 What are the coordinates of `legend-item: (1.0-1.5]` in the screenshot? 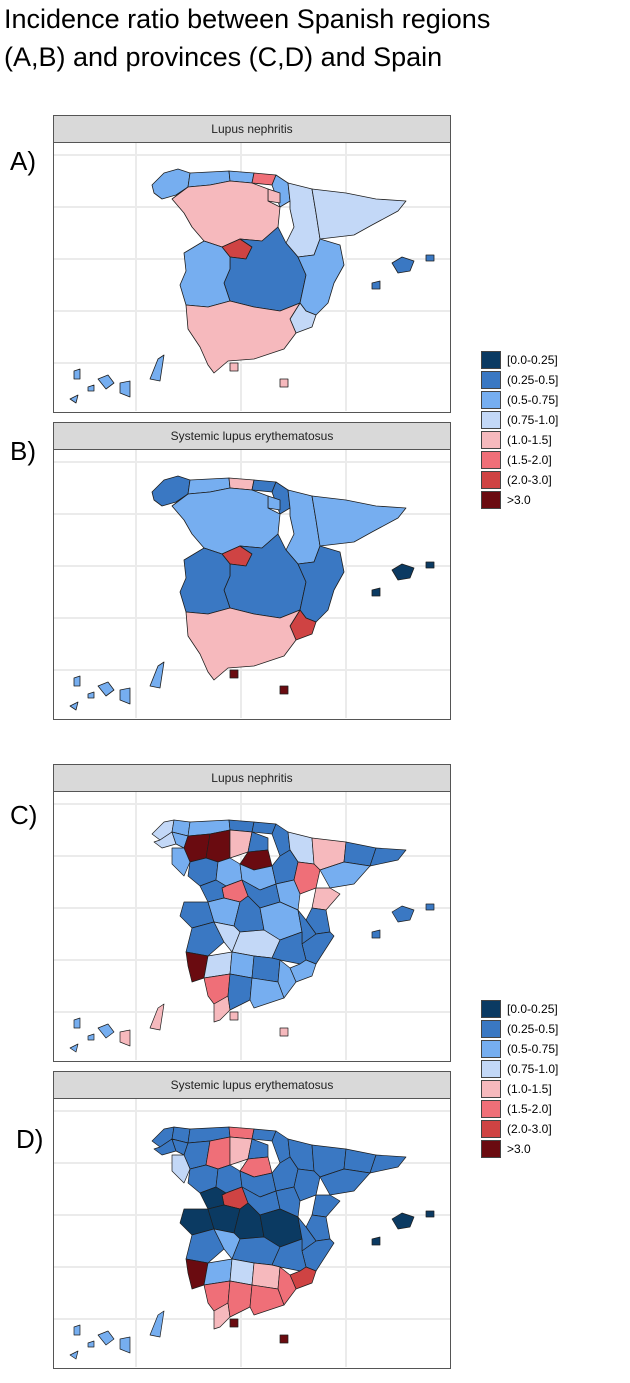 It's located at (519, 1089).